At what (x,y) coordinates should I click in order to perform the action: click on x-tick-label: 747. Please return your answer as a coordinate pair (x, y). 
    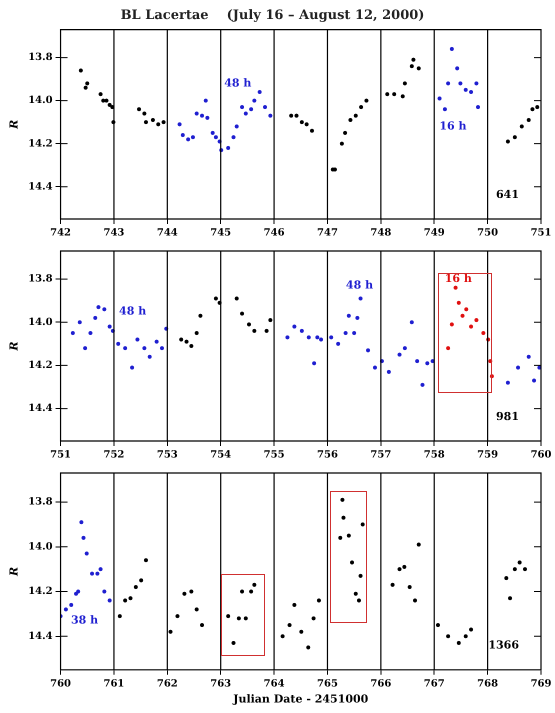
    Looking at the image, I should click on (327, 233).